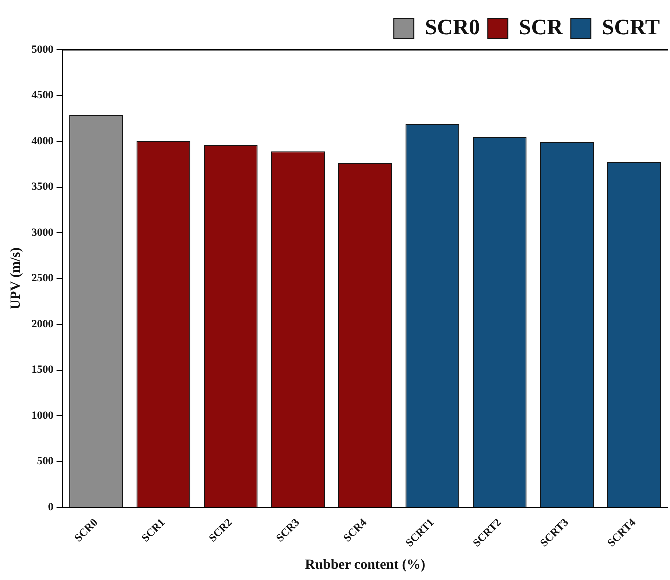 The height and width of the screenshot is (580, 670). Describe the element at coordinates (43, 187) in the screenshot. I see `y-tick-label: 3500` at that location.